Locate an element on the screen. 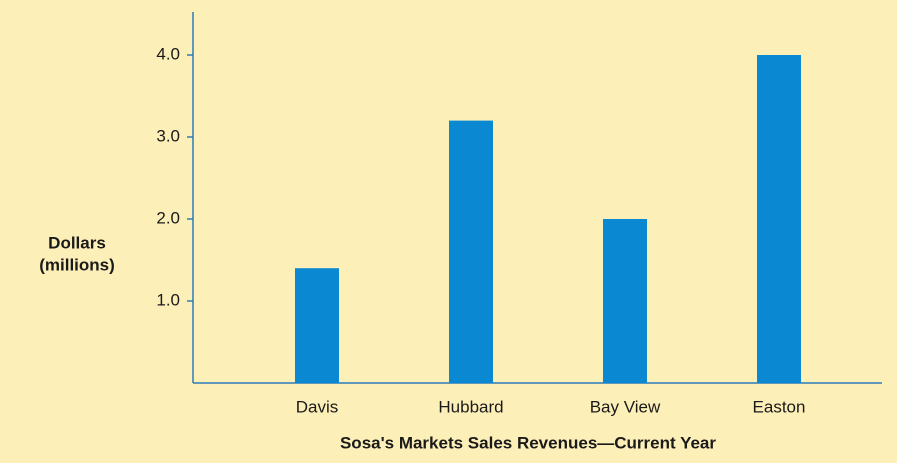  y-tick-label: 2.0 is located at coordinates (168, 217).